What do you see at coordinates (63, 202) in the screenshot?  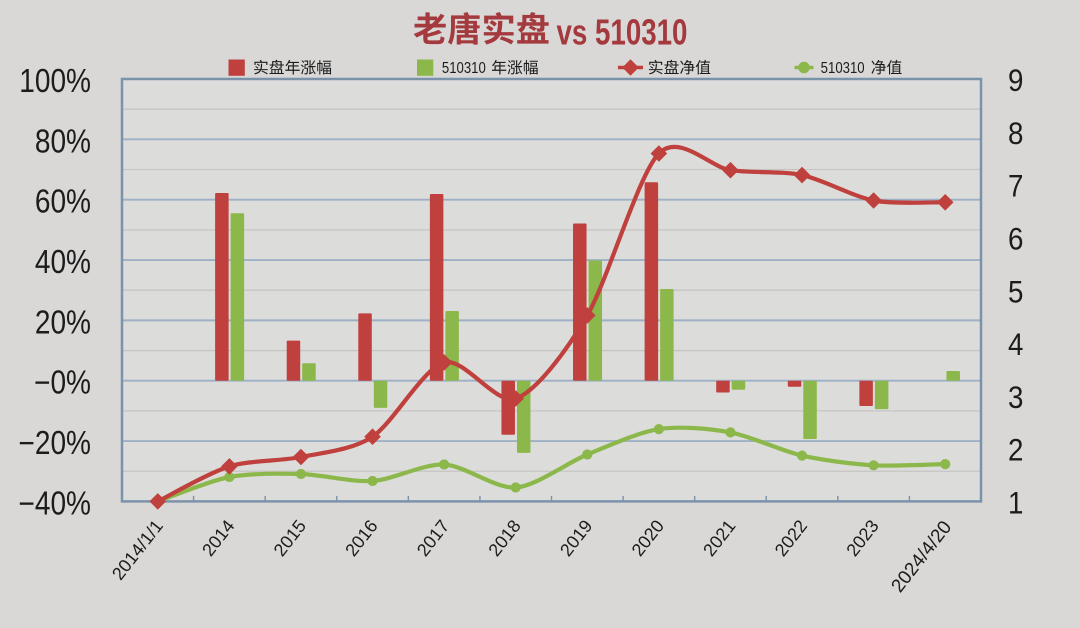 I see `svg-text: 60%` at bounding box center [63, 202].